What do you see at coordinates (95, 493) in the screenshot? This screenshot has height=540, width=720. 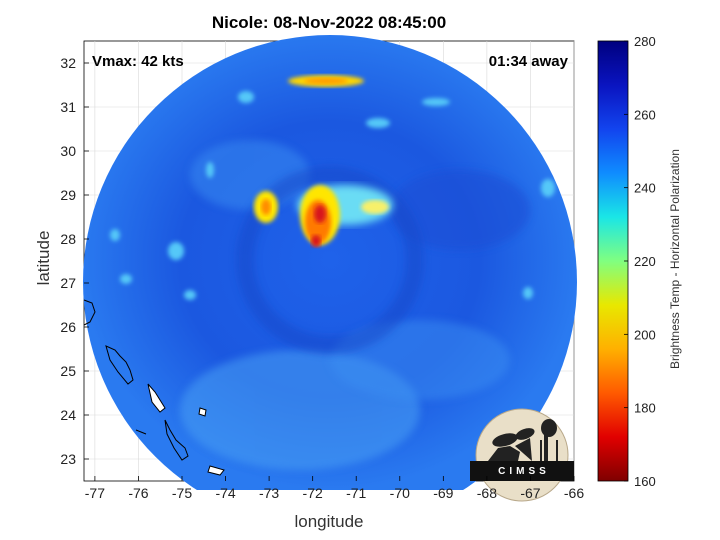 I see `x-tick-label: -77` at bounding box center [95, 493].